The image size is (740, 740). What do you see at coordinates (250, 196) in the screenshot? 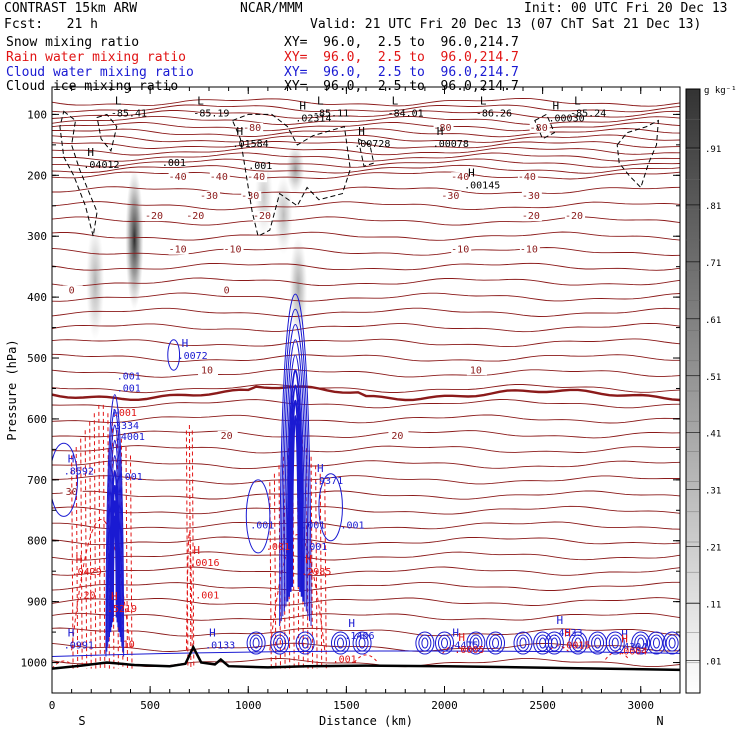
I see `contour-label-9: -30` at bounding box center [250, 196].